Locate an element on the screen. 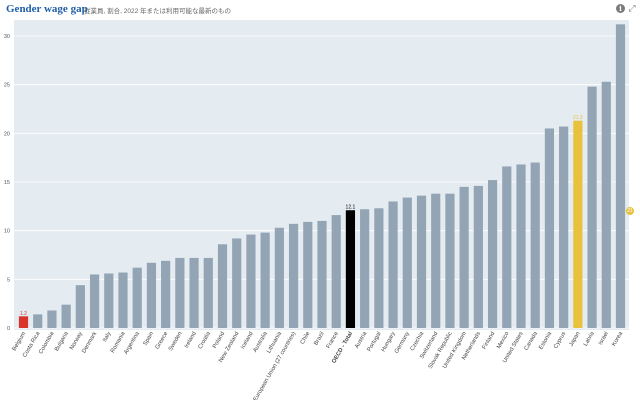 The image size is (640, 400). bar-switzerland is located at coordinates (436, 260).